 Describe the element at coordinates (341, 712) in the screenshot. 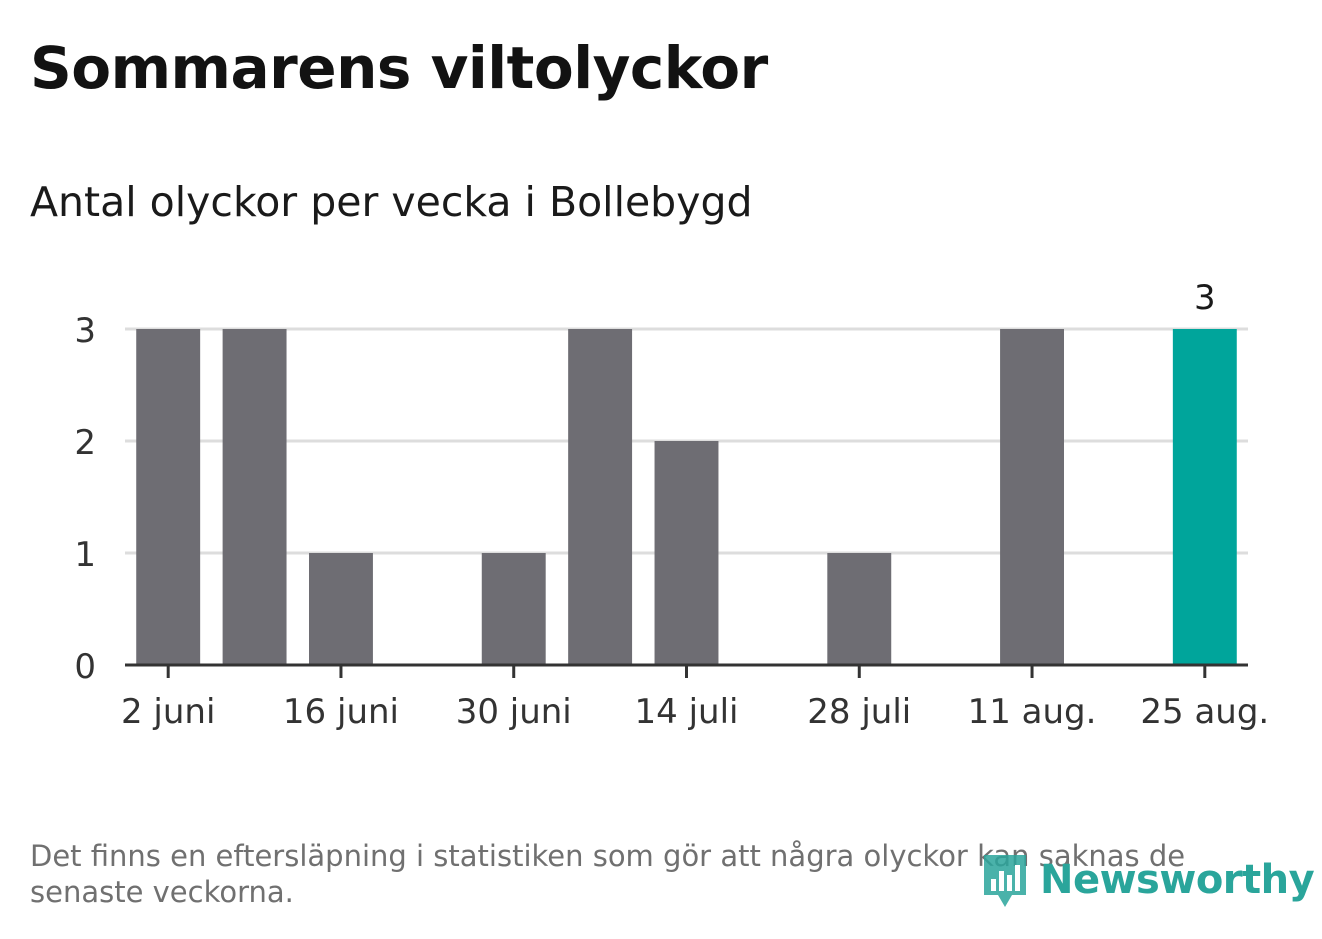

I see `x-tick-label: 16 juni` at that location.